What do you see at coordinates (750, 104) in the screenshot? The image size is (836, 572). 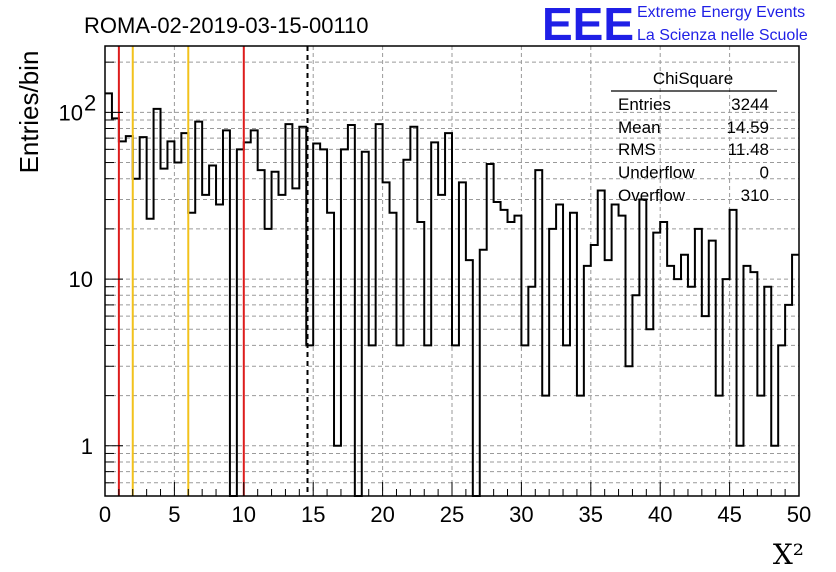 I see `stats-value-entries: 3244` at bounding box center [750, 104].